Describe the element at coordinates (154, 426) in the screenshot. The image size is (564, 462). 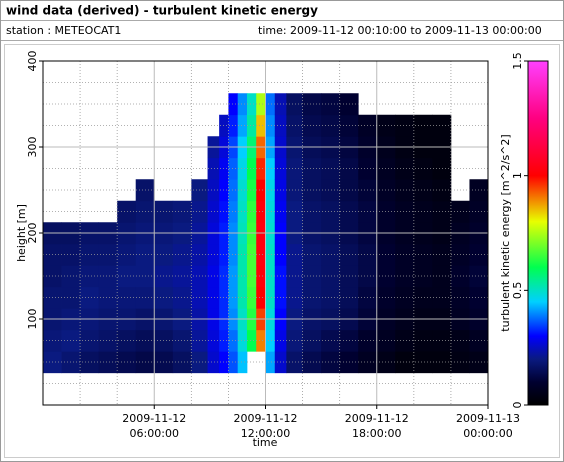
I see `x-tick-label: 2009-11-12 06:00:00` at that location.